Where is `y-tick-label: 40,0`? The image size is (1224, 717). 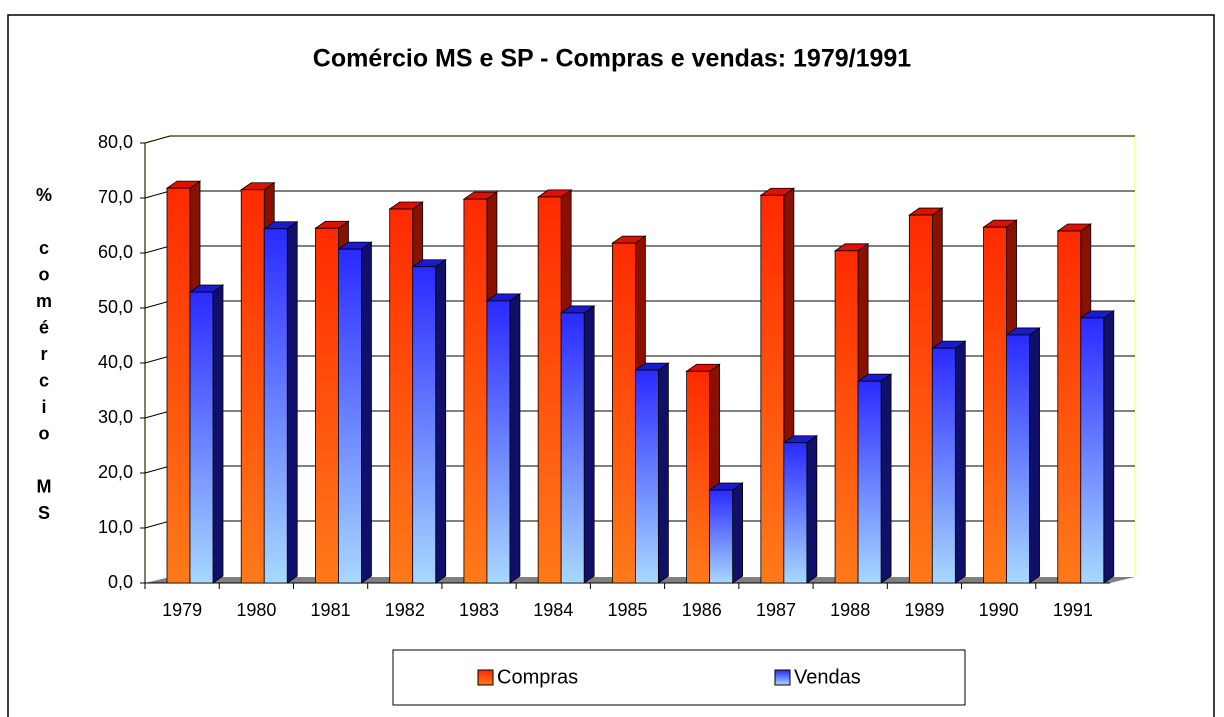
y-tick-label: 40,0 is located at coordinates (115, 362).